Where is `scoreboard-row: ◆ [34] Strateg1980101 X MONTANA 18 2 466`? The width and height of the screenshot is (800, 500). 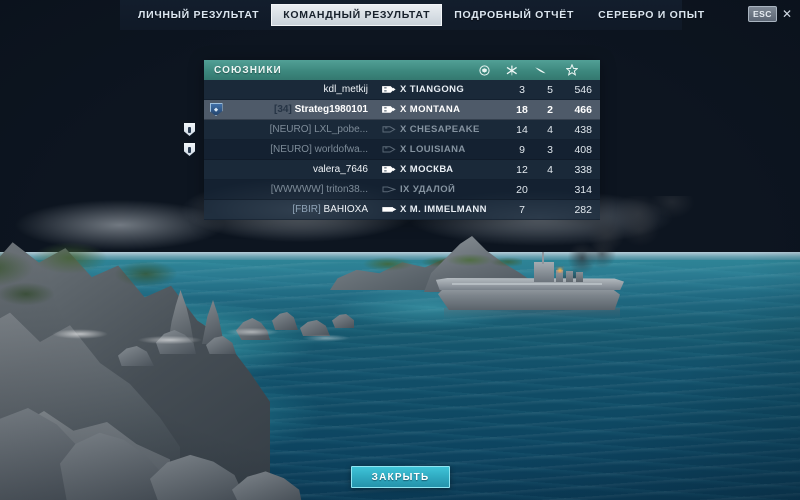 scoreboard-row: ◆ [34] Strateg1980101 X MONTANA 18 2 466 is located at coordinates (402, 110).